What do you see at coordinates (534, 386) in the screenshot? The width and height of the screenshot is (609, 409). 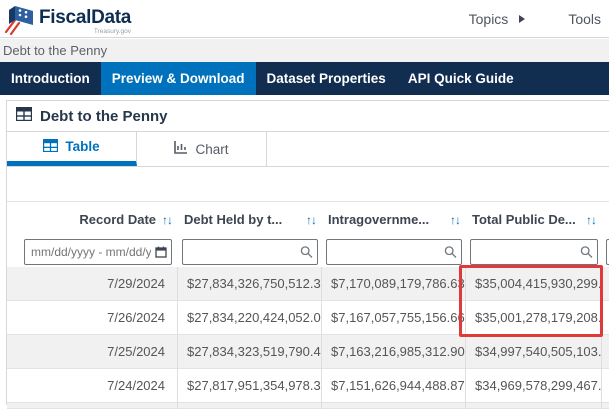 I see `cell-total-public-debt: $34,969,578,299,467.18` at bounding box center [534, 386].